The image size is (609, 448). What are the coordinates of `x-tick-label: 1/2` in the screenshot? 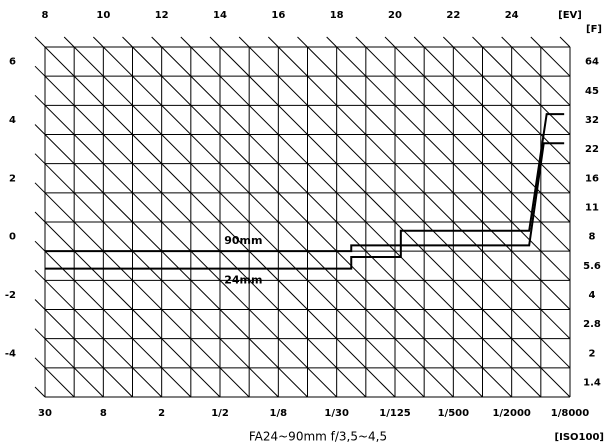 It's located at (220, 413).